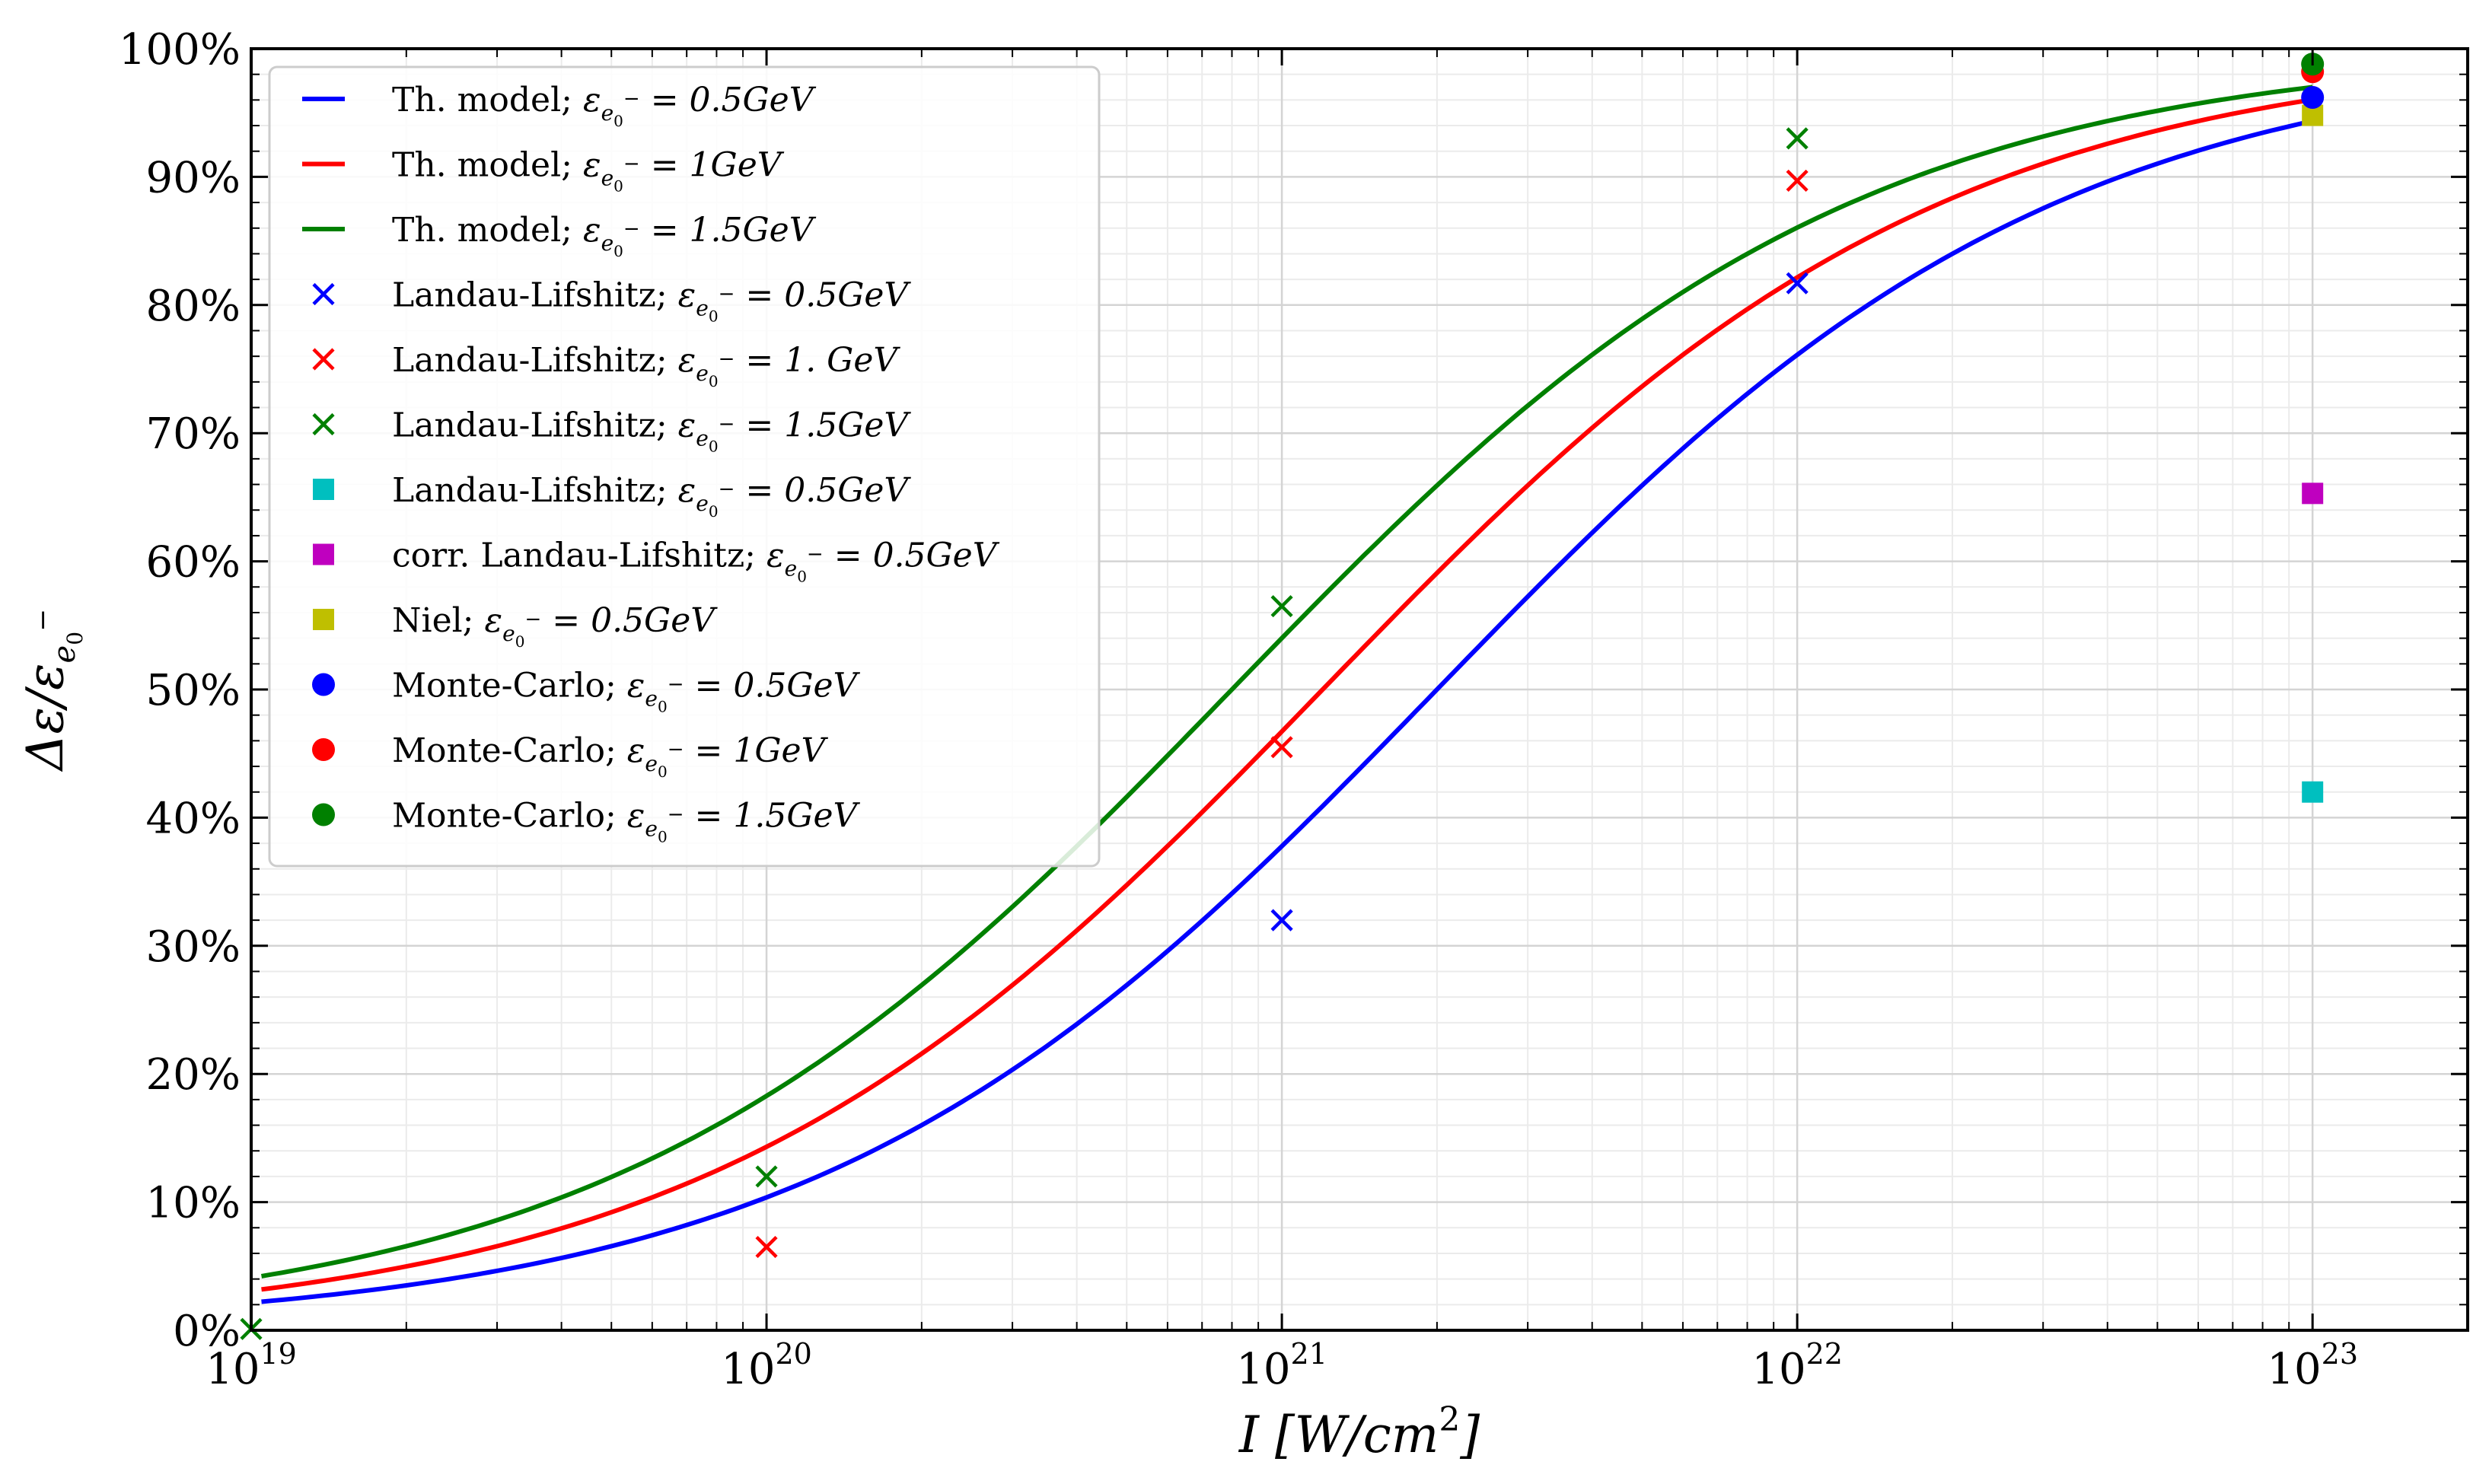 This screenshot has height=1484, width=2489. I want to click on legend-label: Landau-Lifshitz; εe0− = 1. GeV, so click(646, 365).